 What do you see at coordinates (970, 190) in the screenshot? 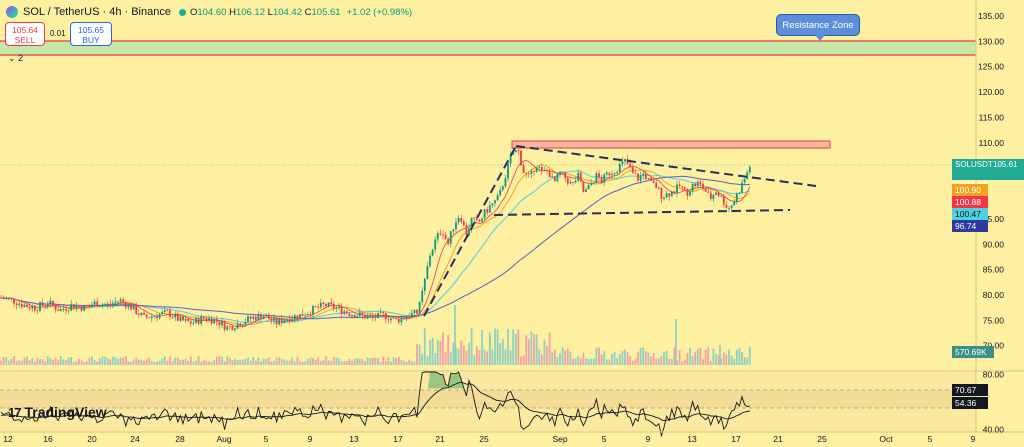
I see `ma-fast-tag: 100.90` at bounding box center [970, 190].